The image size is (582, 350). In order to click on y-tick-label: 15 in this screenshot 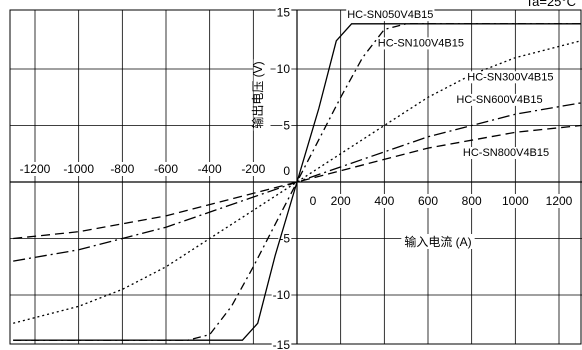, I will do `click(284, 13)`.